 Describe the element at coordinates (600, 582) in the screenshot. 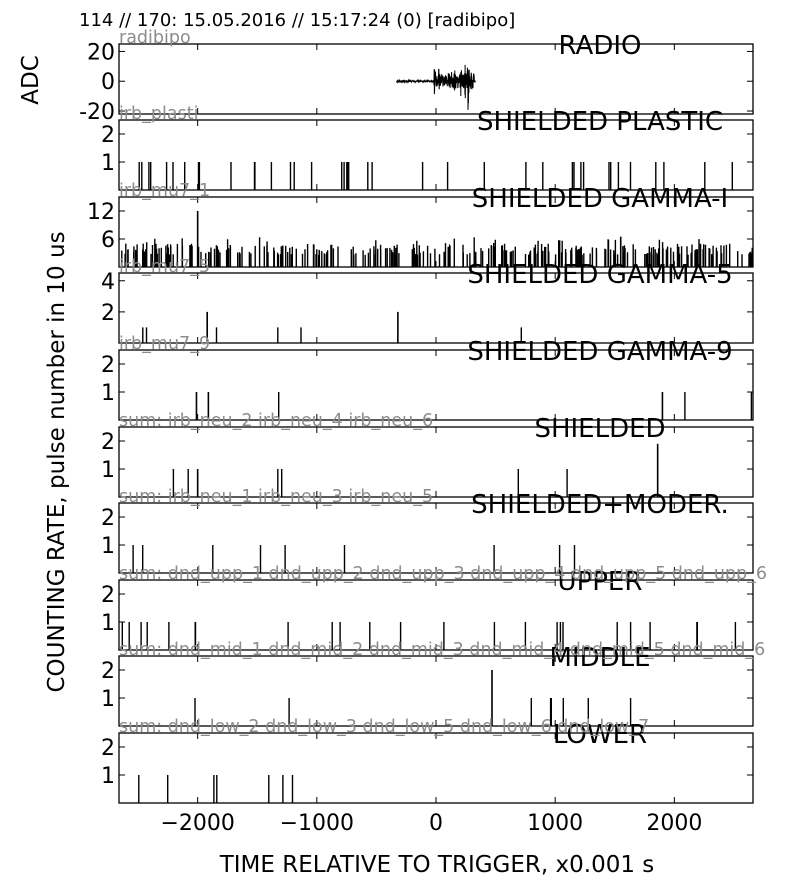

I see `panel-title-8: UPPER` at that location.